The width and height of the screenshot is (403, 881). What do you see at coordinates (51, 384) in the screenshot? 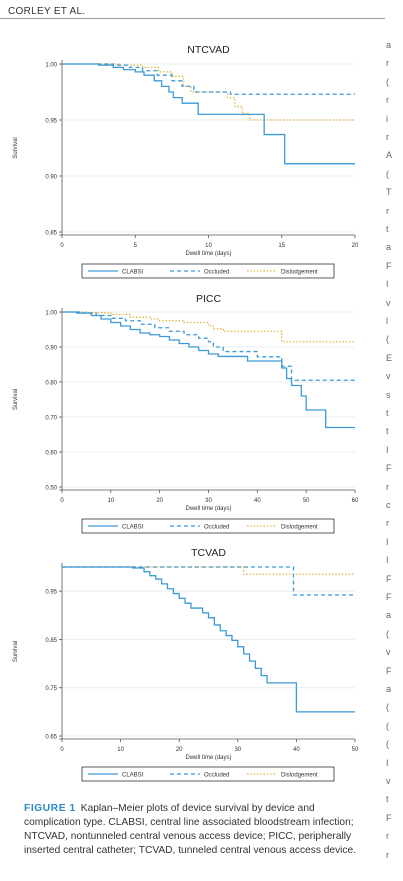
I see `y-tick-label: 0.80` at bounding box center [51, 384].